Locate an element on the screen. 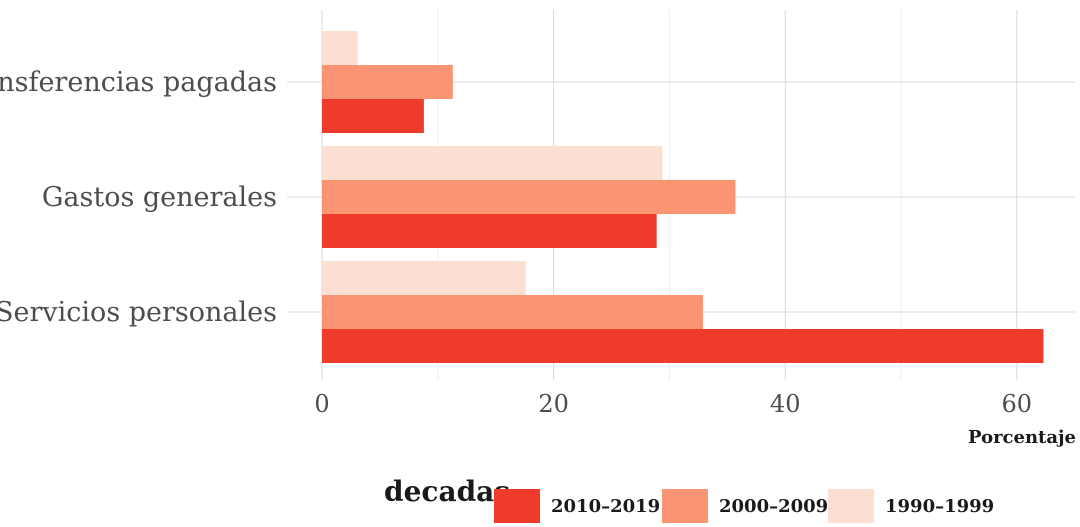  x-tick-label: 40 is located at coordinates (785, 404).